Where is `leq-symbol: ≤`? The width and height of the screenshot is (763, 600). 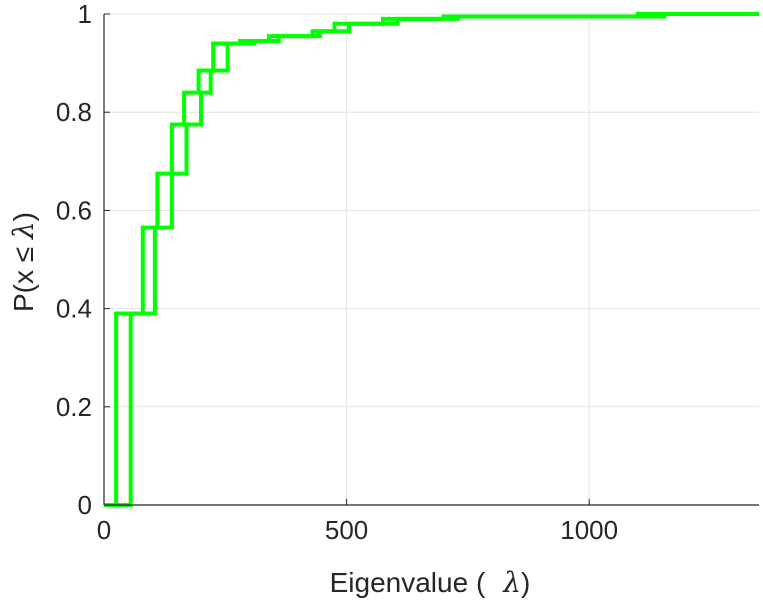 leq-symbol: ≤ is located at coordinates (23, 254).